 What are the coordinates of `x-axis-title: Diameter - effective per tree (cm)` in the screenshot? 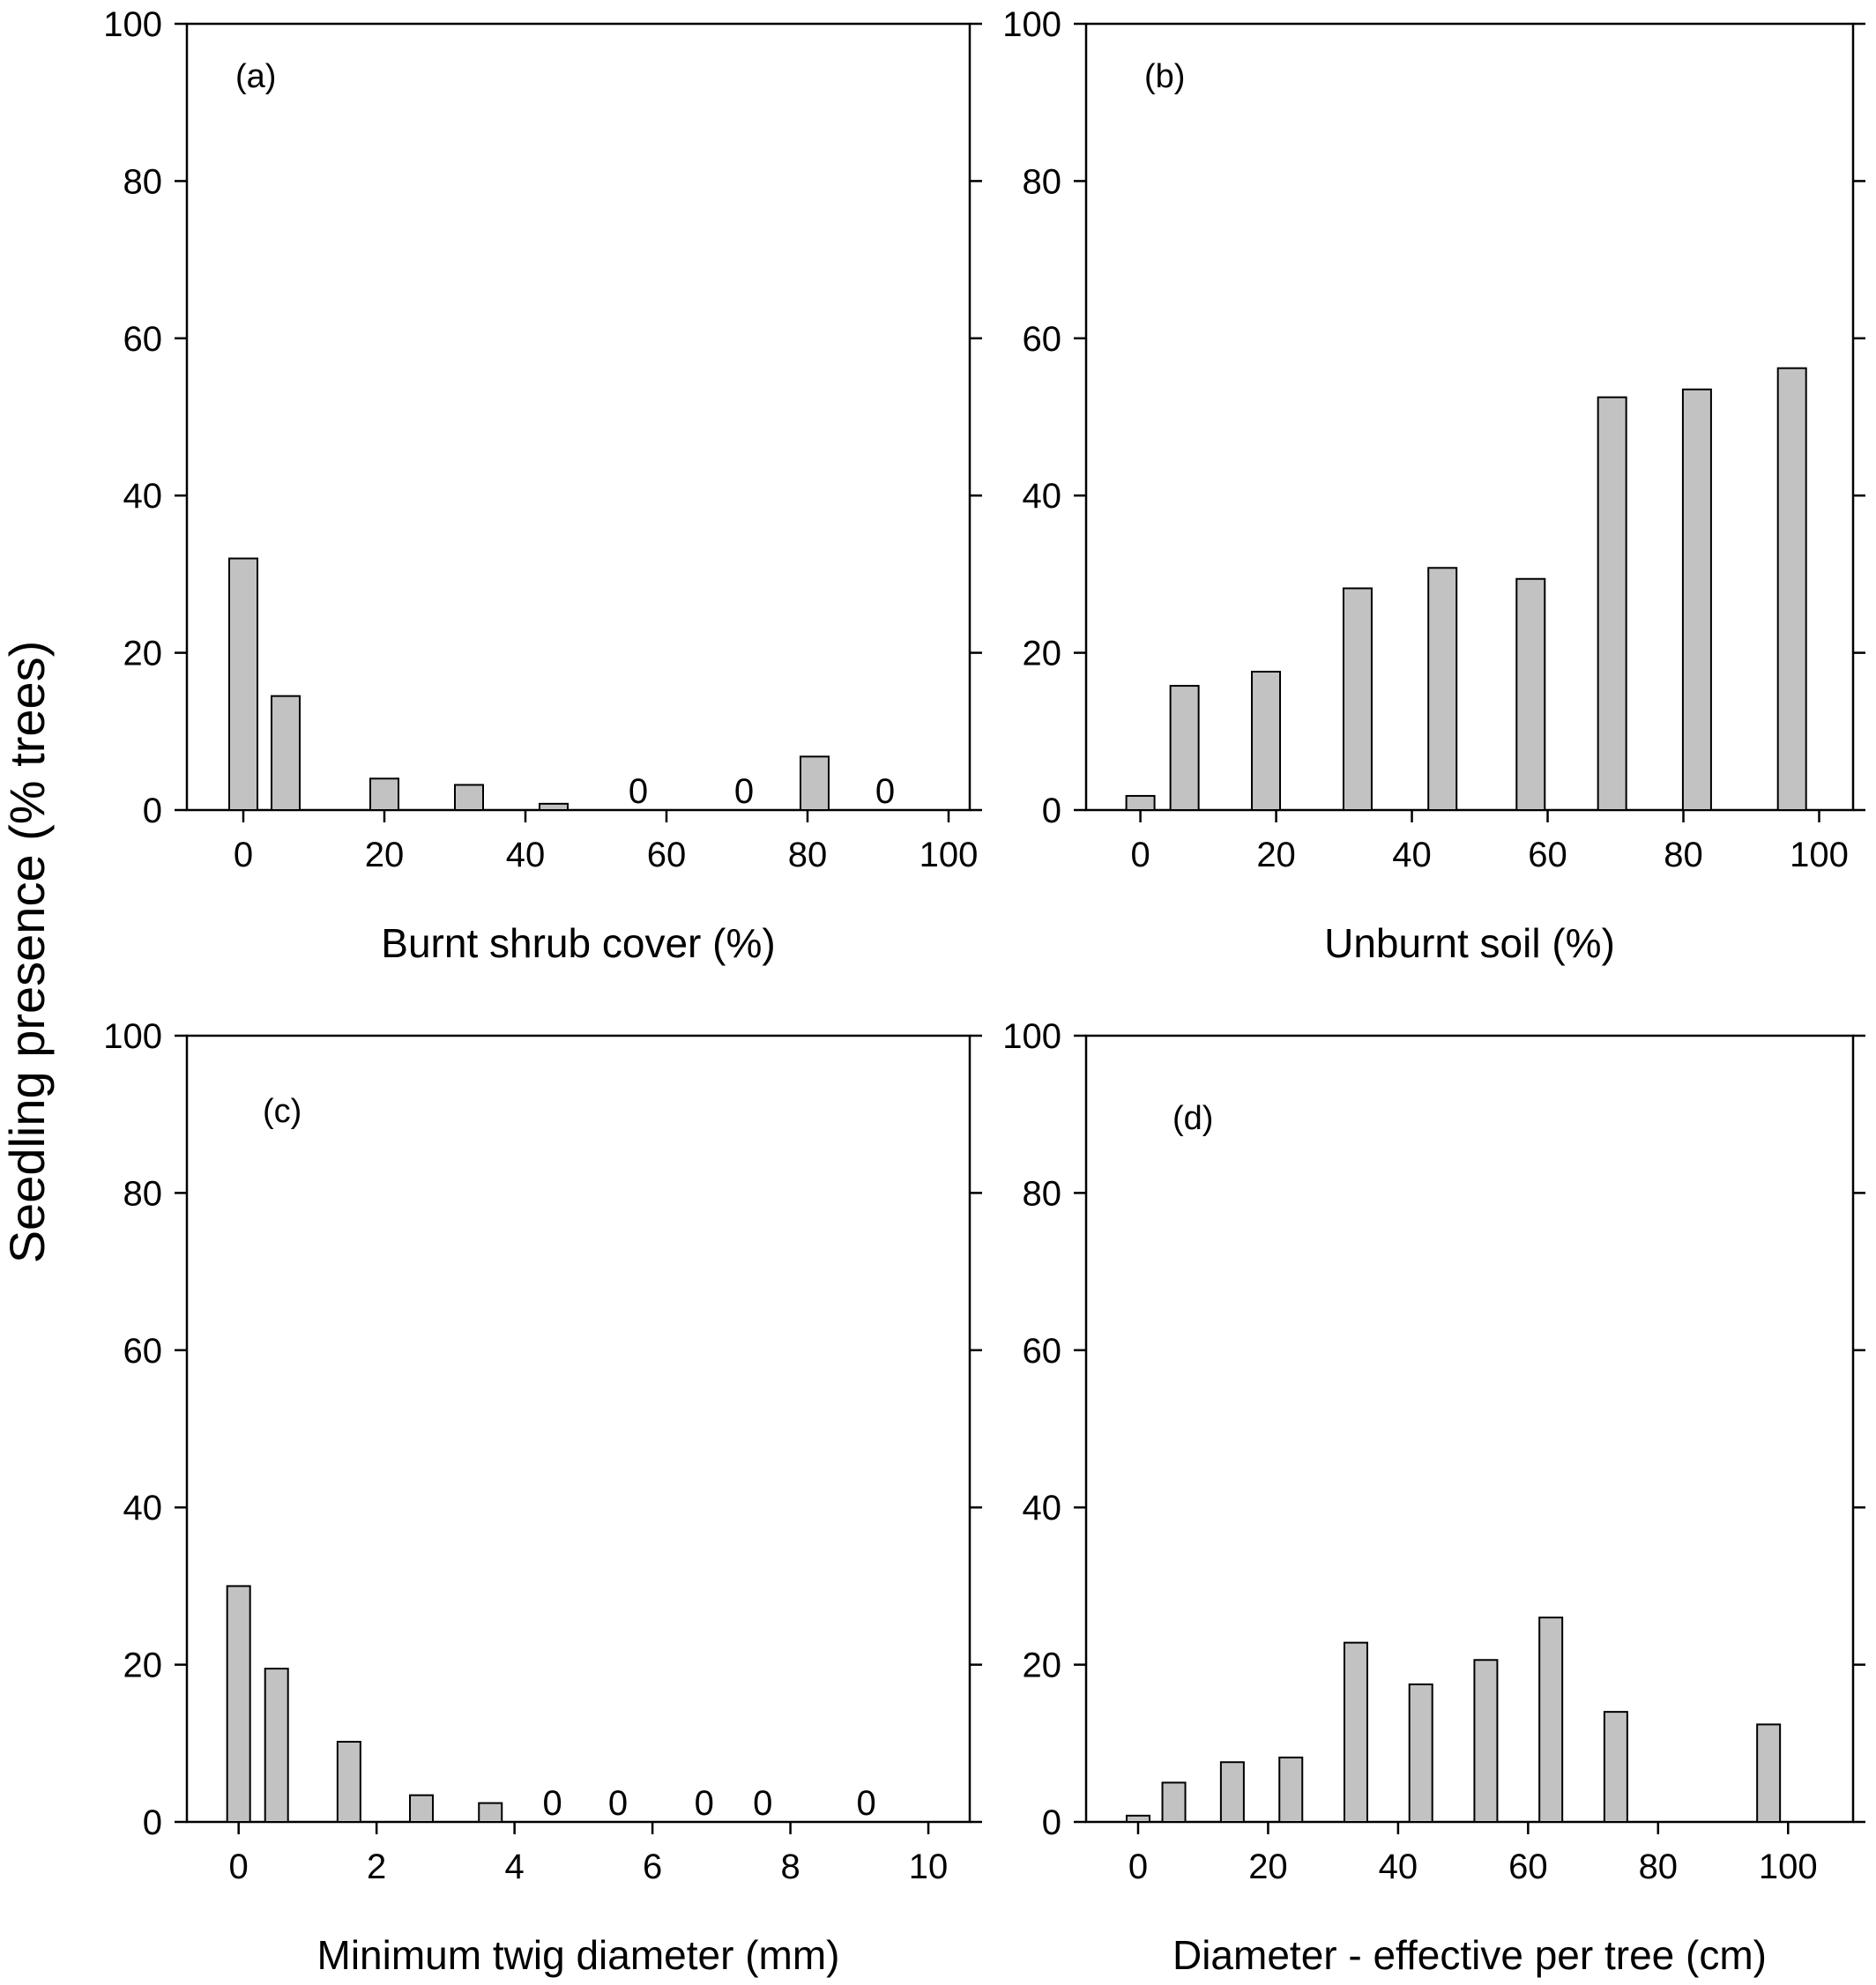 It's located at (1469, 1955).